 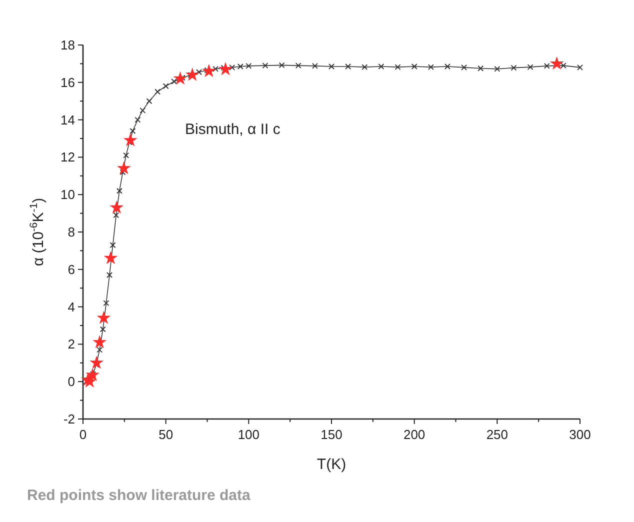 I want to click on x-tick-label: 150, so click(x=331, y=434).